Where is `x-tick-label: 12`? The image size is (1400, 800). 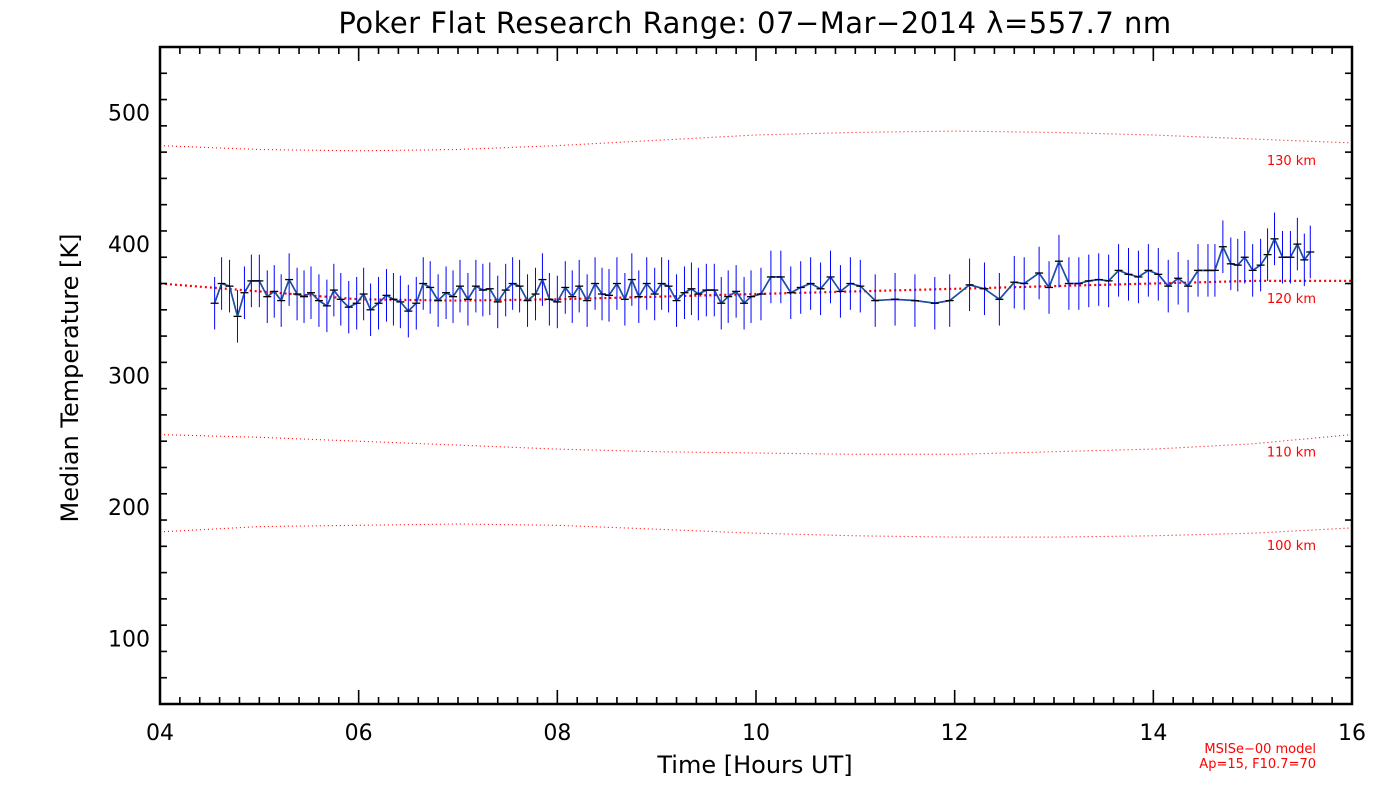 x-tick-label: 12 is located at coordinates (955, 733).